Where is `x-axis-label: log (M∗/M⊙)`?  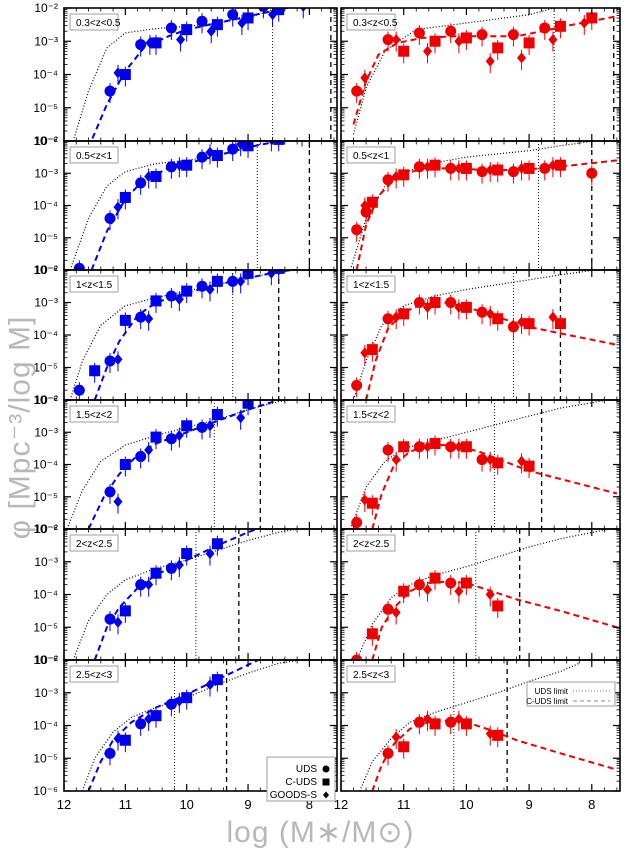 x-axis-label: log (M∗/M⊙) is located at coordinates (320, 832).